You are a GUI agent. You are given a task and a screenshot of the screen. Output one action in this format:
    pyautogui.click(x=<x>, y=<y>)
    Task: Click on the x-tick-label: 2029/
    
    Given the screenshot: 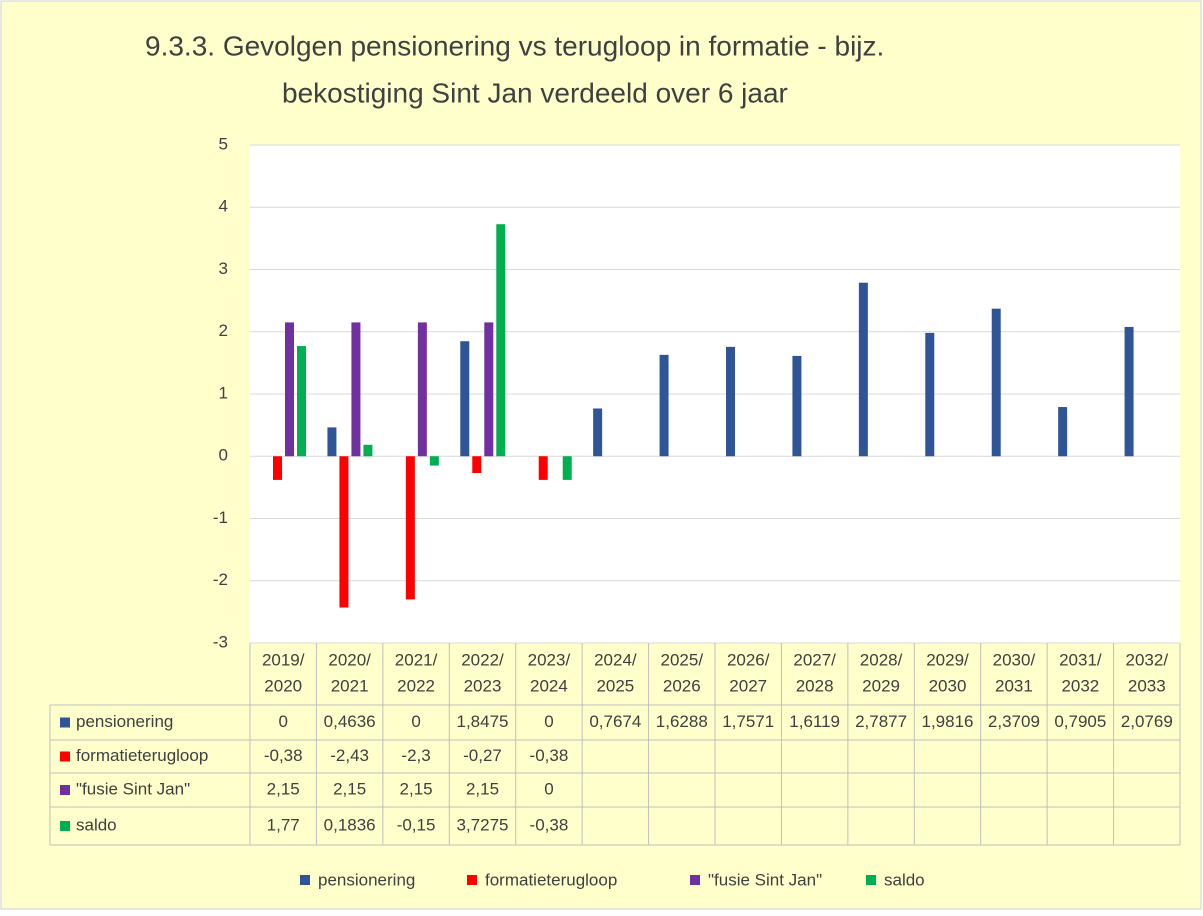 What is the action you would take?
    pyautogui.click(x=947, y=659)
    